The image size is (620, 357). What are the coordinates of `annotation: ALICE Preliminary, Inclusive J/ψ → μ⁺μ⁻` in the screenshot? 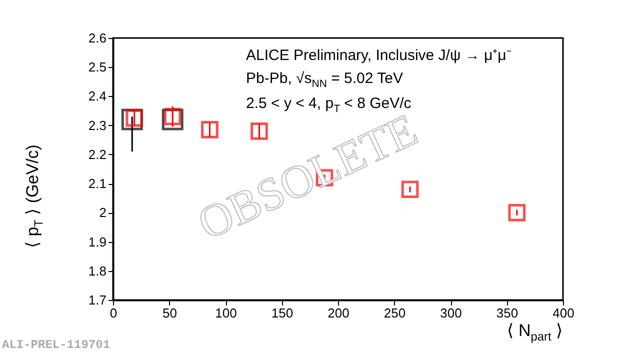 It's located at (379, 55).